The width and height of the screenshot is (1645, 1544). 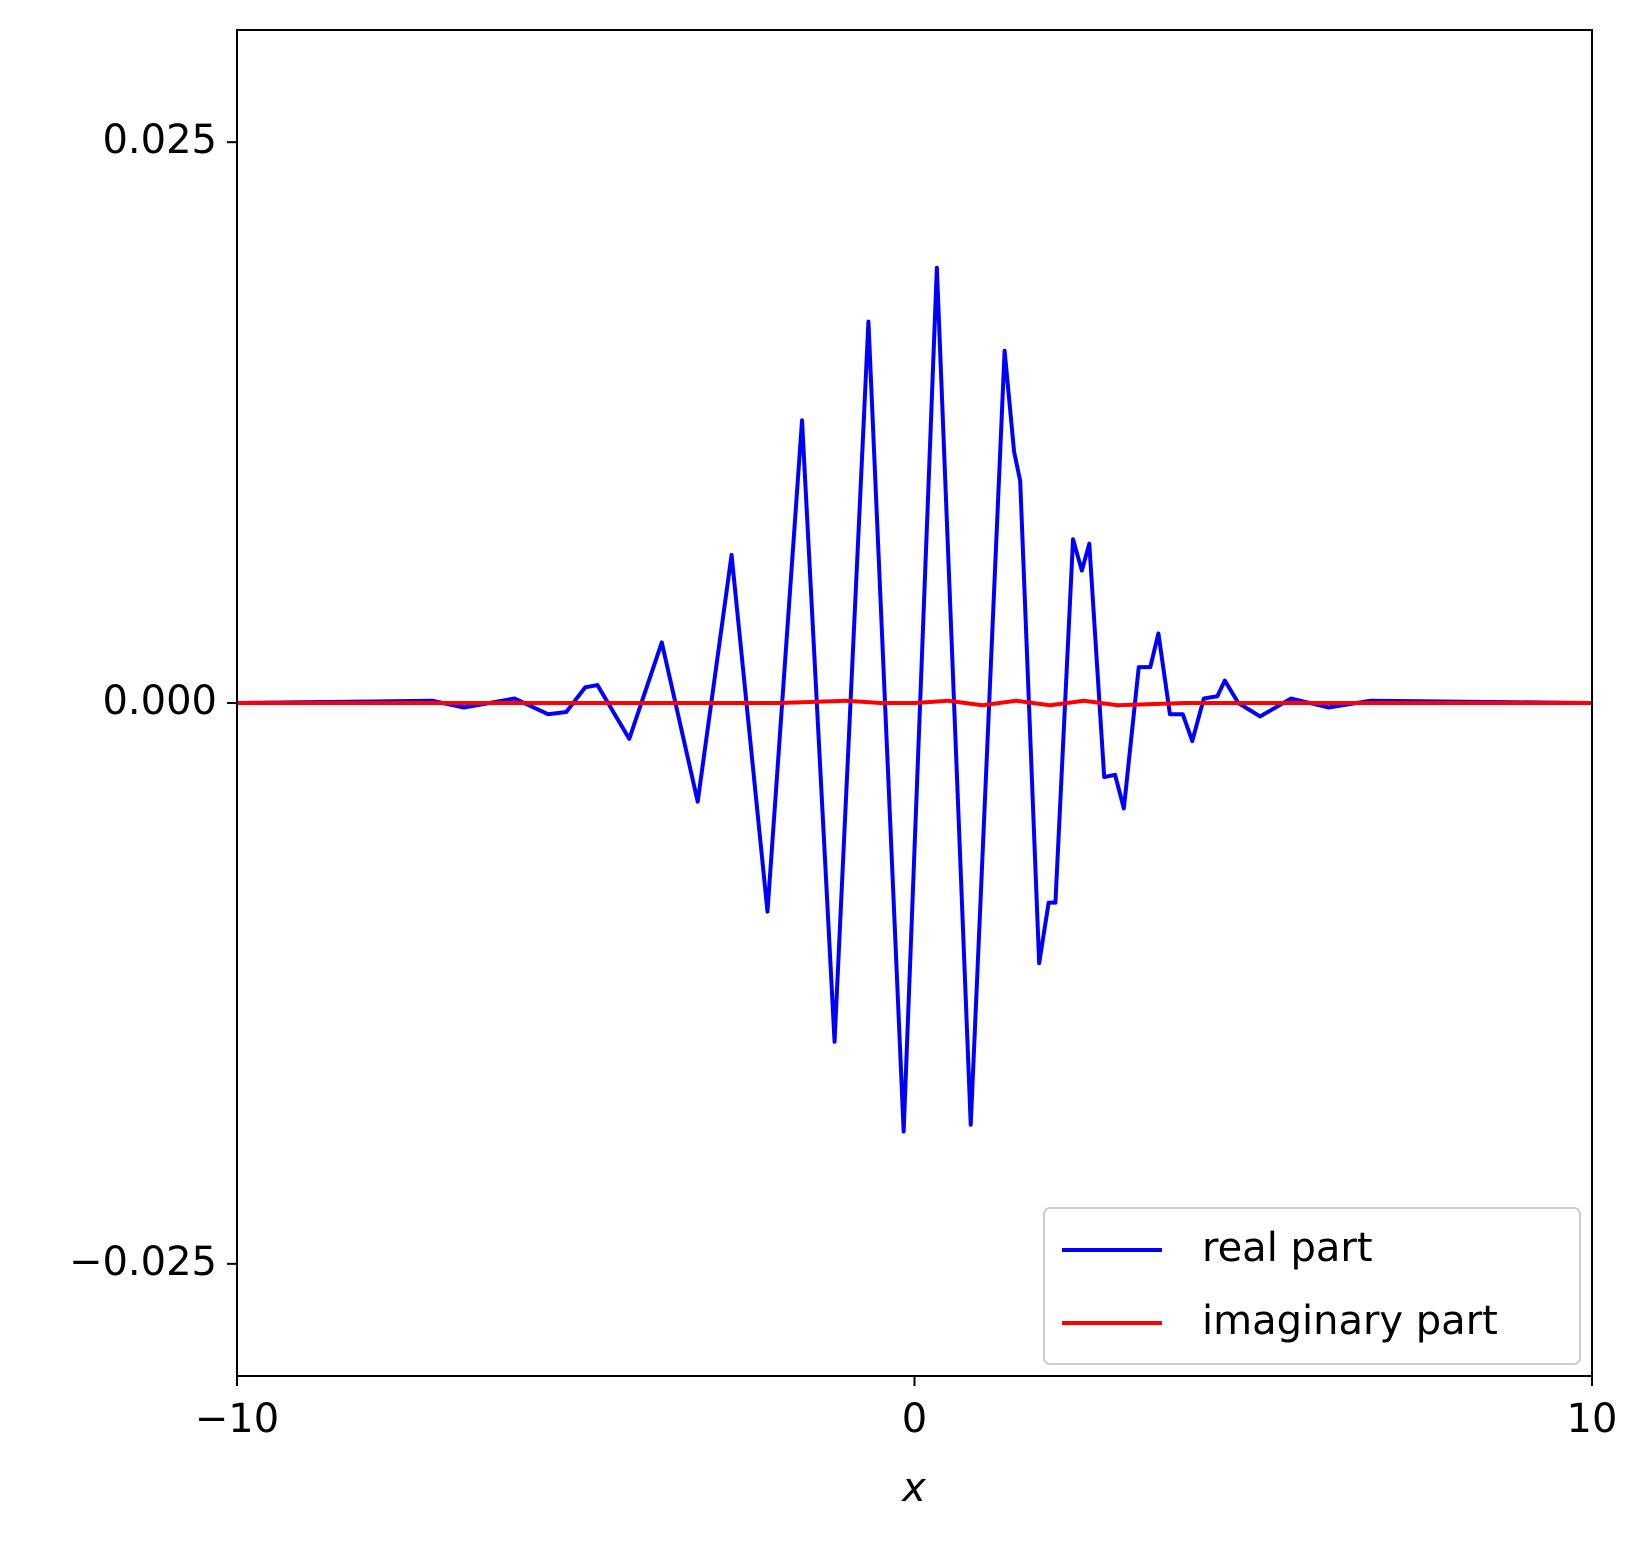 What do you see at coordinates (159, 701) in the screenshot?
I see `y-tick-label: 0.000` at bounding box center [159, 701].